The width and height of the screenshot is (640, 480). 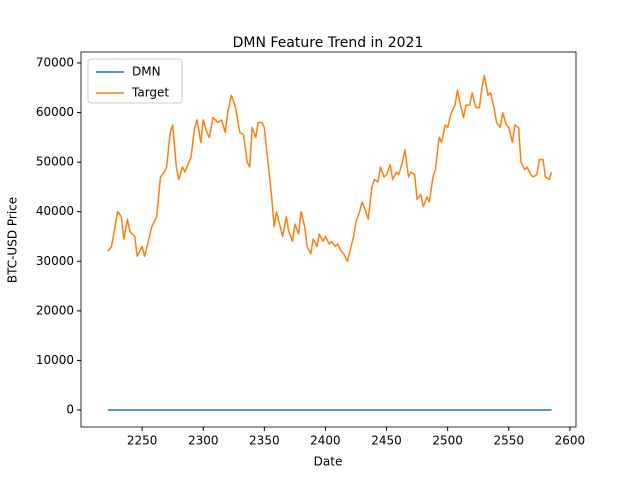 I want to click on y-tick-label: 30000, so click(x=55, y=261).